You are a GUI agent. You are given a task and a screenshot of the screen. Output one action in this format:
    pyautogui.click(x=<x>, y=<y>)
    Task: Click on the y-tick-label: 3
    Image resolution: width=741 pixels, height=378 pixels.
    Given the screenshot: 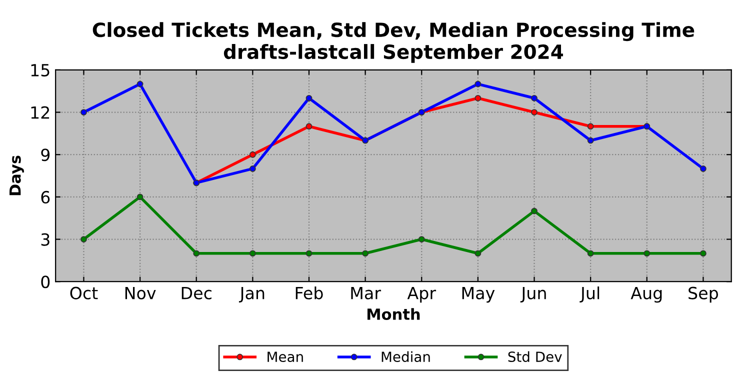 What is the action you would take?
    pyautogui.click(x=45, y=239)
    